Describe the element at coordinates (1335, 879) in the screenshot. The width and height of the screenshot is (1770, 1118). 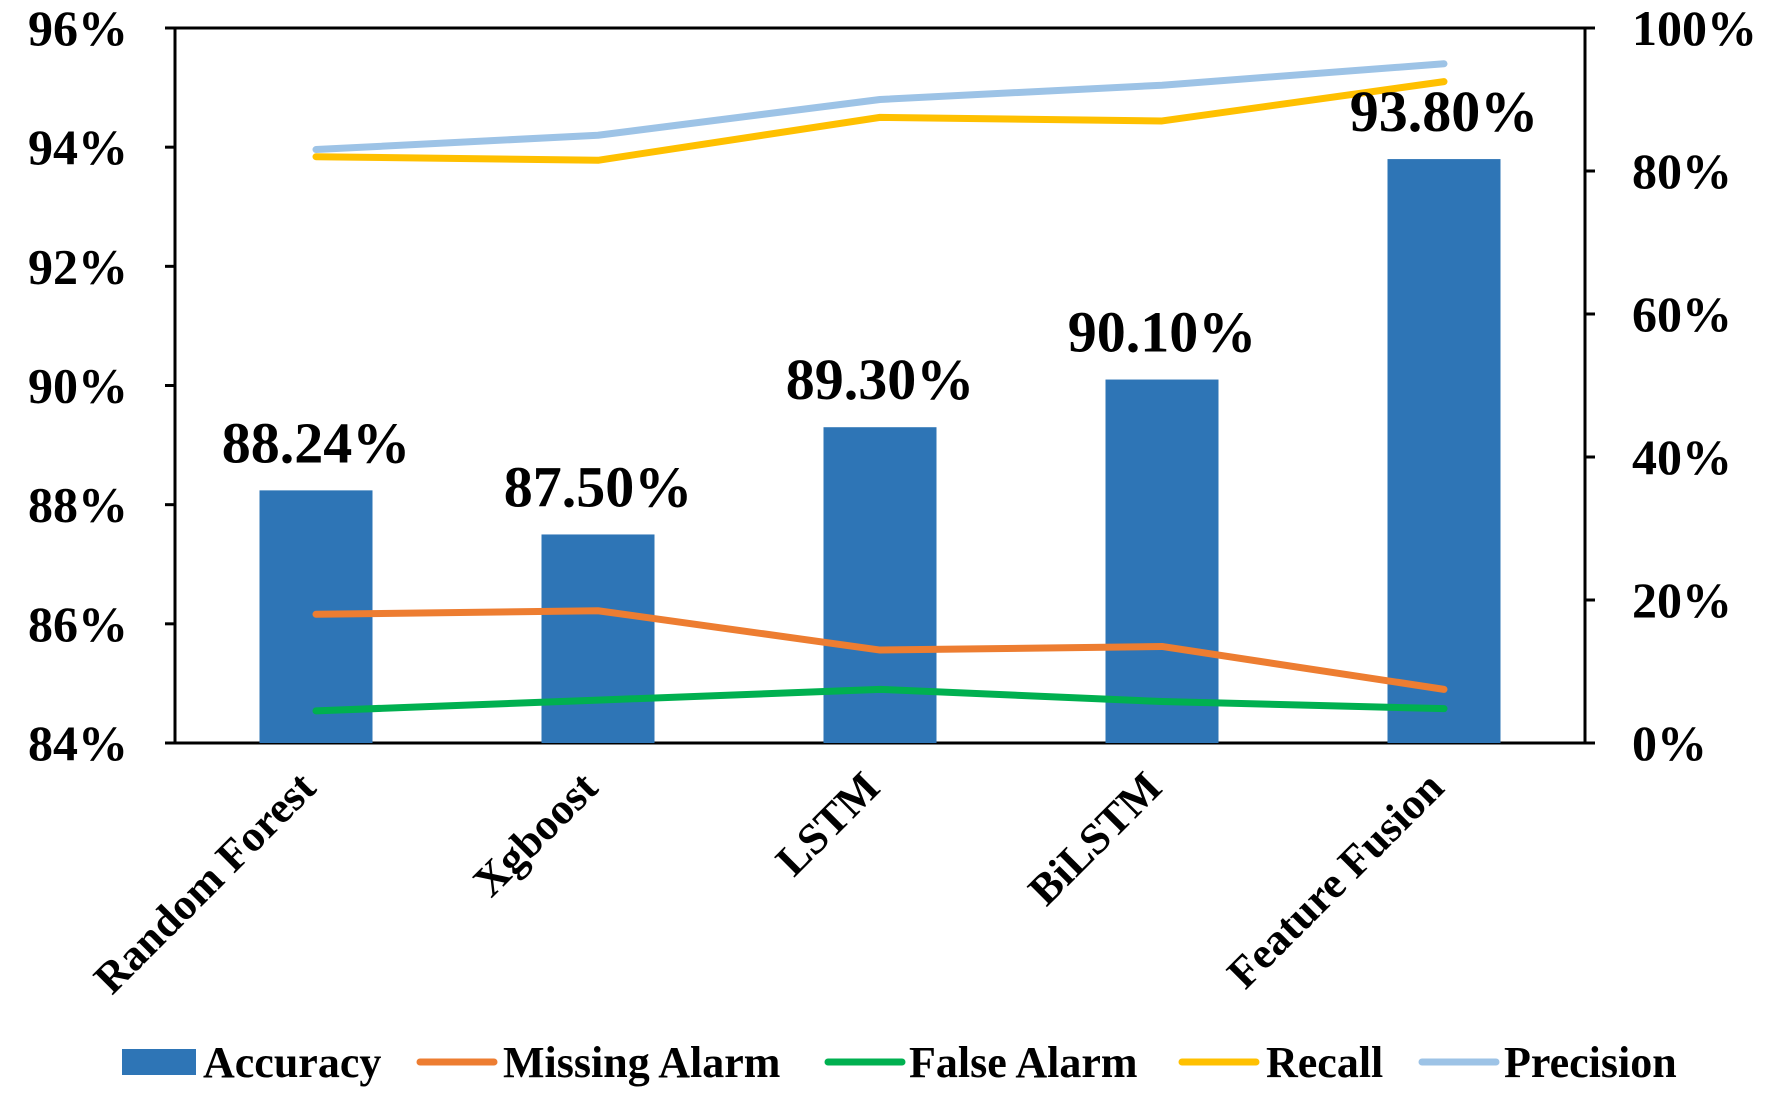
I see `category-label: Feature Fusion` at that location.